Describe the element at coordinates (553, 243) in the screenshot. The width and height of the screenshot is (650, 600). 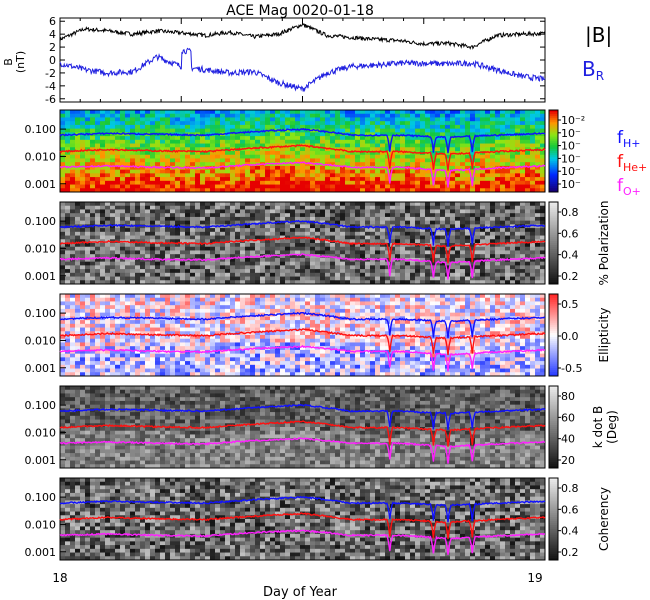
I see `colorbar-frame` at that location.